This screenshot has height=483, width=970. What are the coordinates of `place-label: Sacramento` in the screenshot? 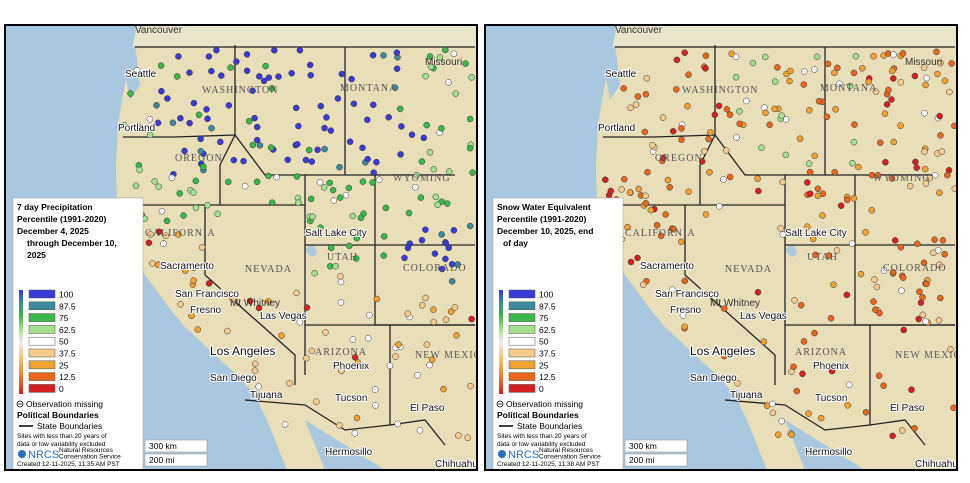 It's located at (187, 266).